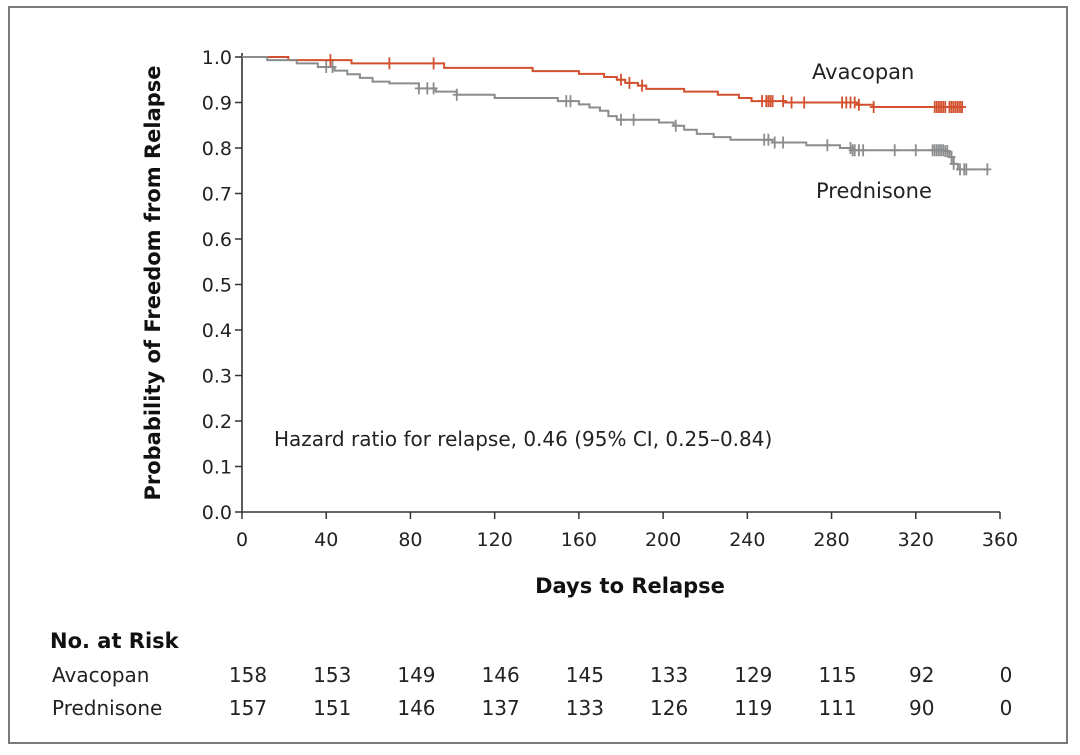 This screenshot has height=755, width=1080. I want to click on risk-value-avacopan: 153, so click(332, 675).